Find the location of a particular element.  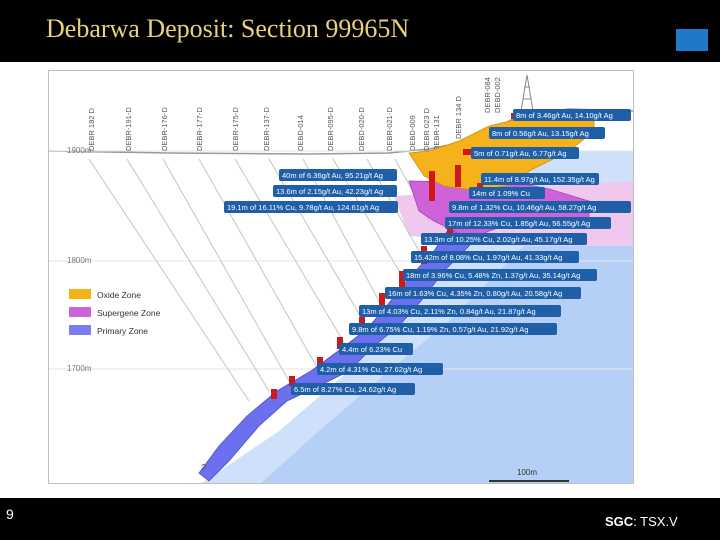

drillhole-label: DEBR-176-D is located at coordinates (164, 129).